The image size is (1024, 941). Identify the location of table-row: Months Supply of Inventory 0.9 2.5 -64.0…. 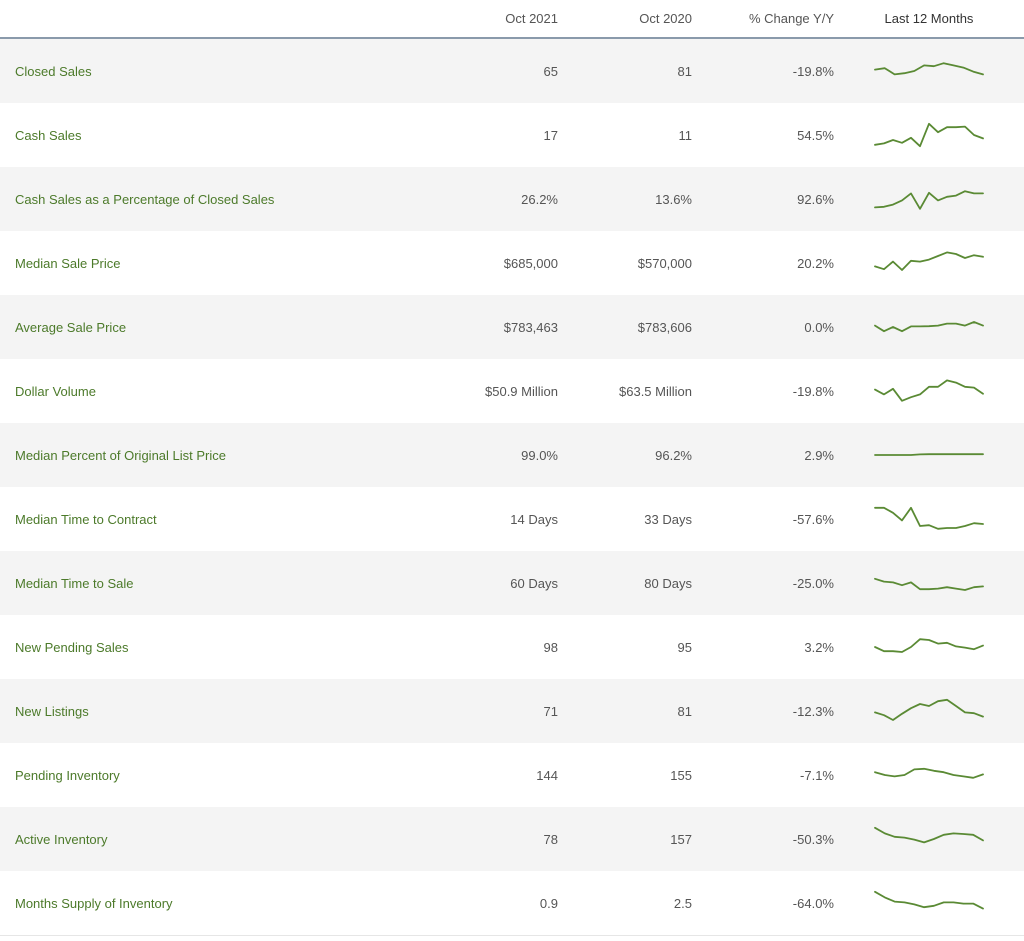
(512, 903).